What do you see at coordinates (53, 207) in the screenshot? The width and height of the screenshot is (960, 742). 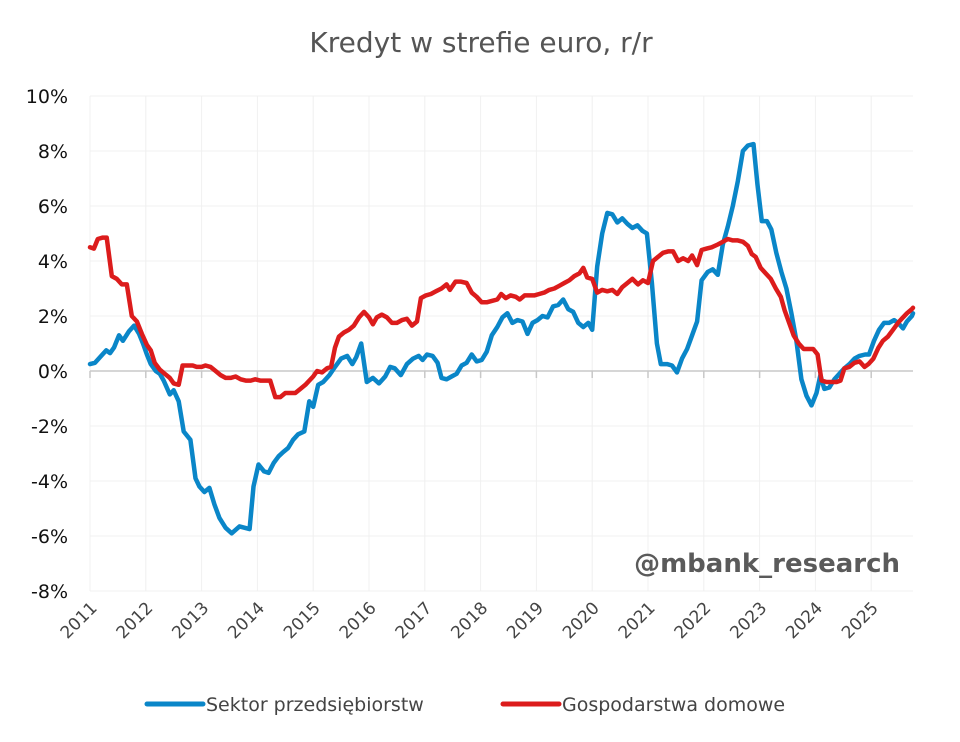 I see `y-tick-label: 6%` at bounding box center [53, 207].